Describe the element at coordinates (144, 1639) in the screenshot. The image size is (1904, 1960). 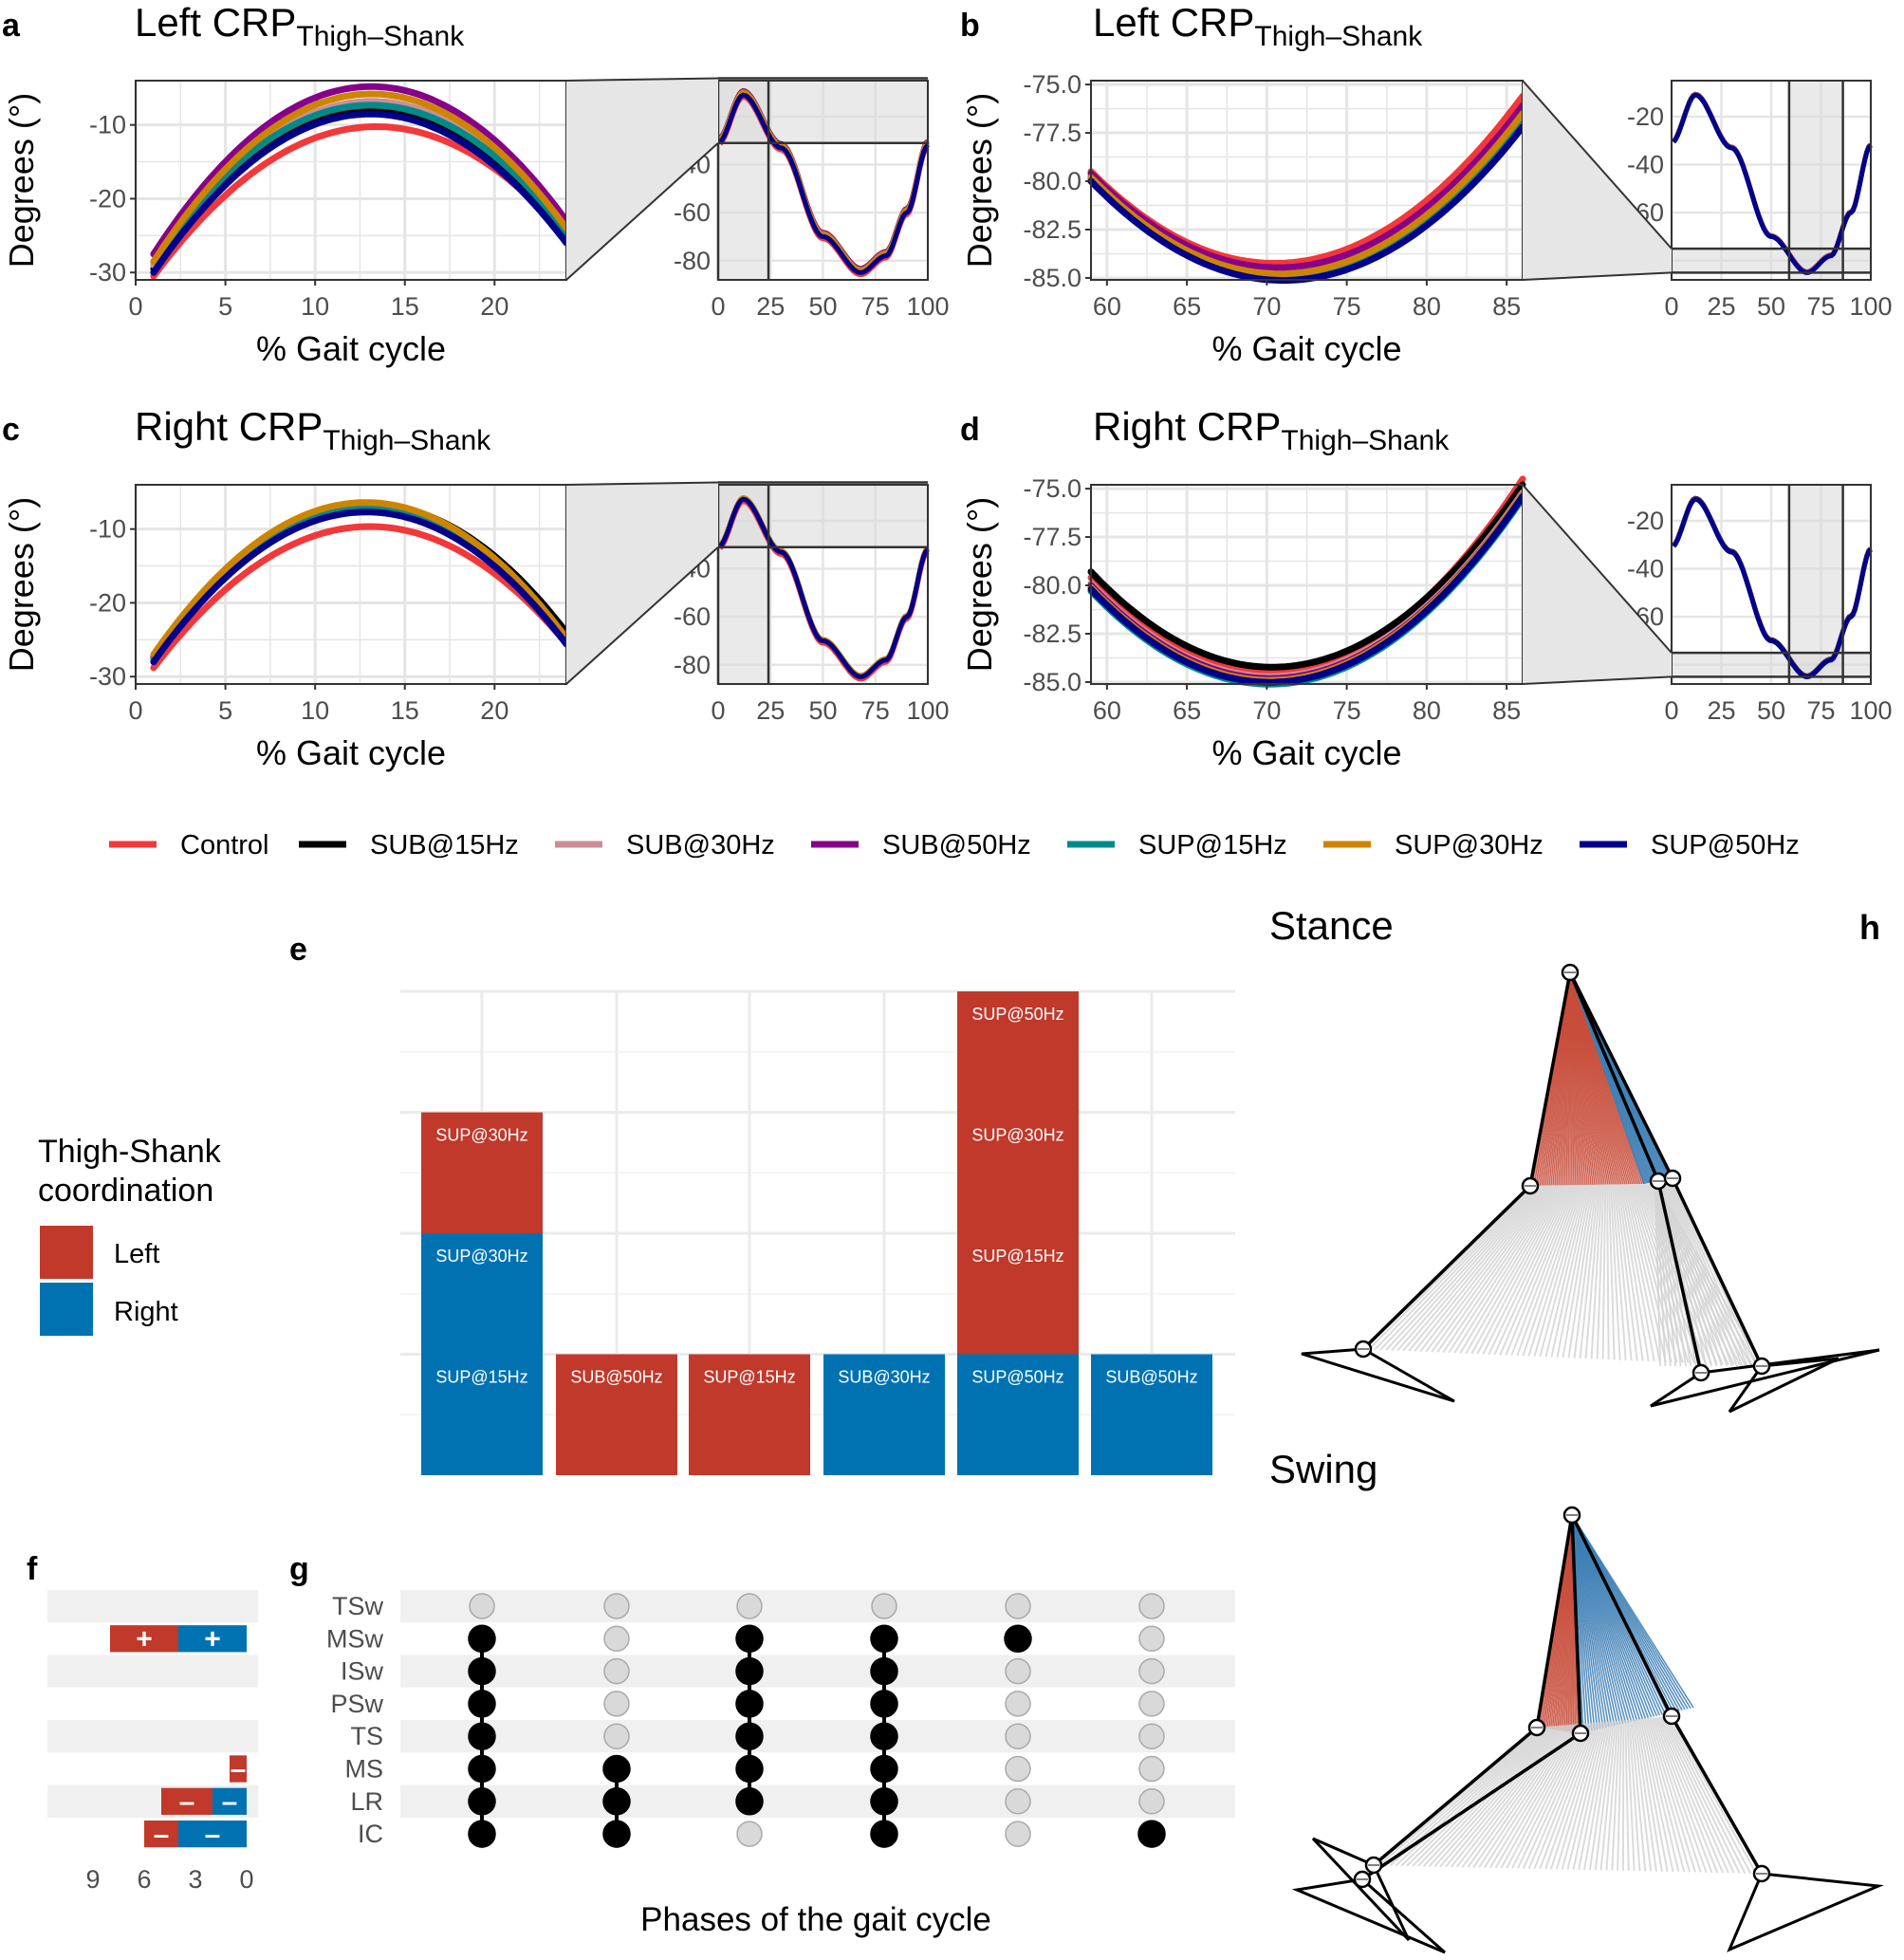
I see `f-bar-left` at that location.